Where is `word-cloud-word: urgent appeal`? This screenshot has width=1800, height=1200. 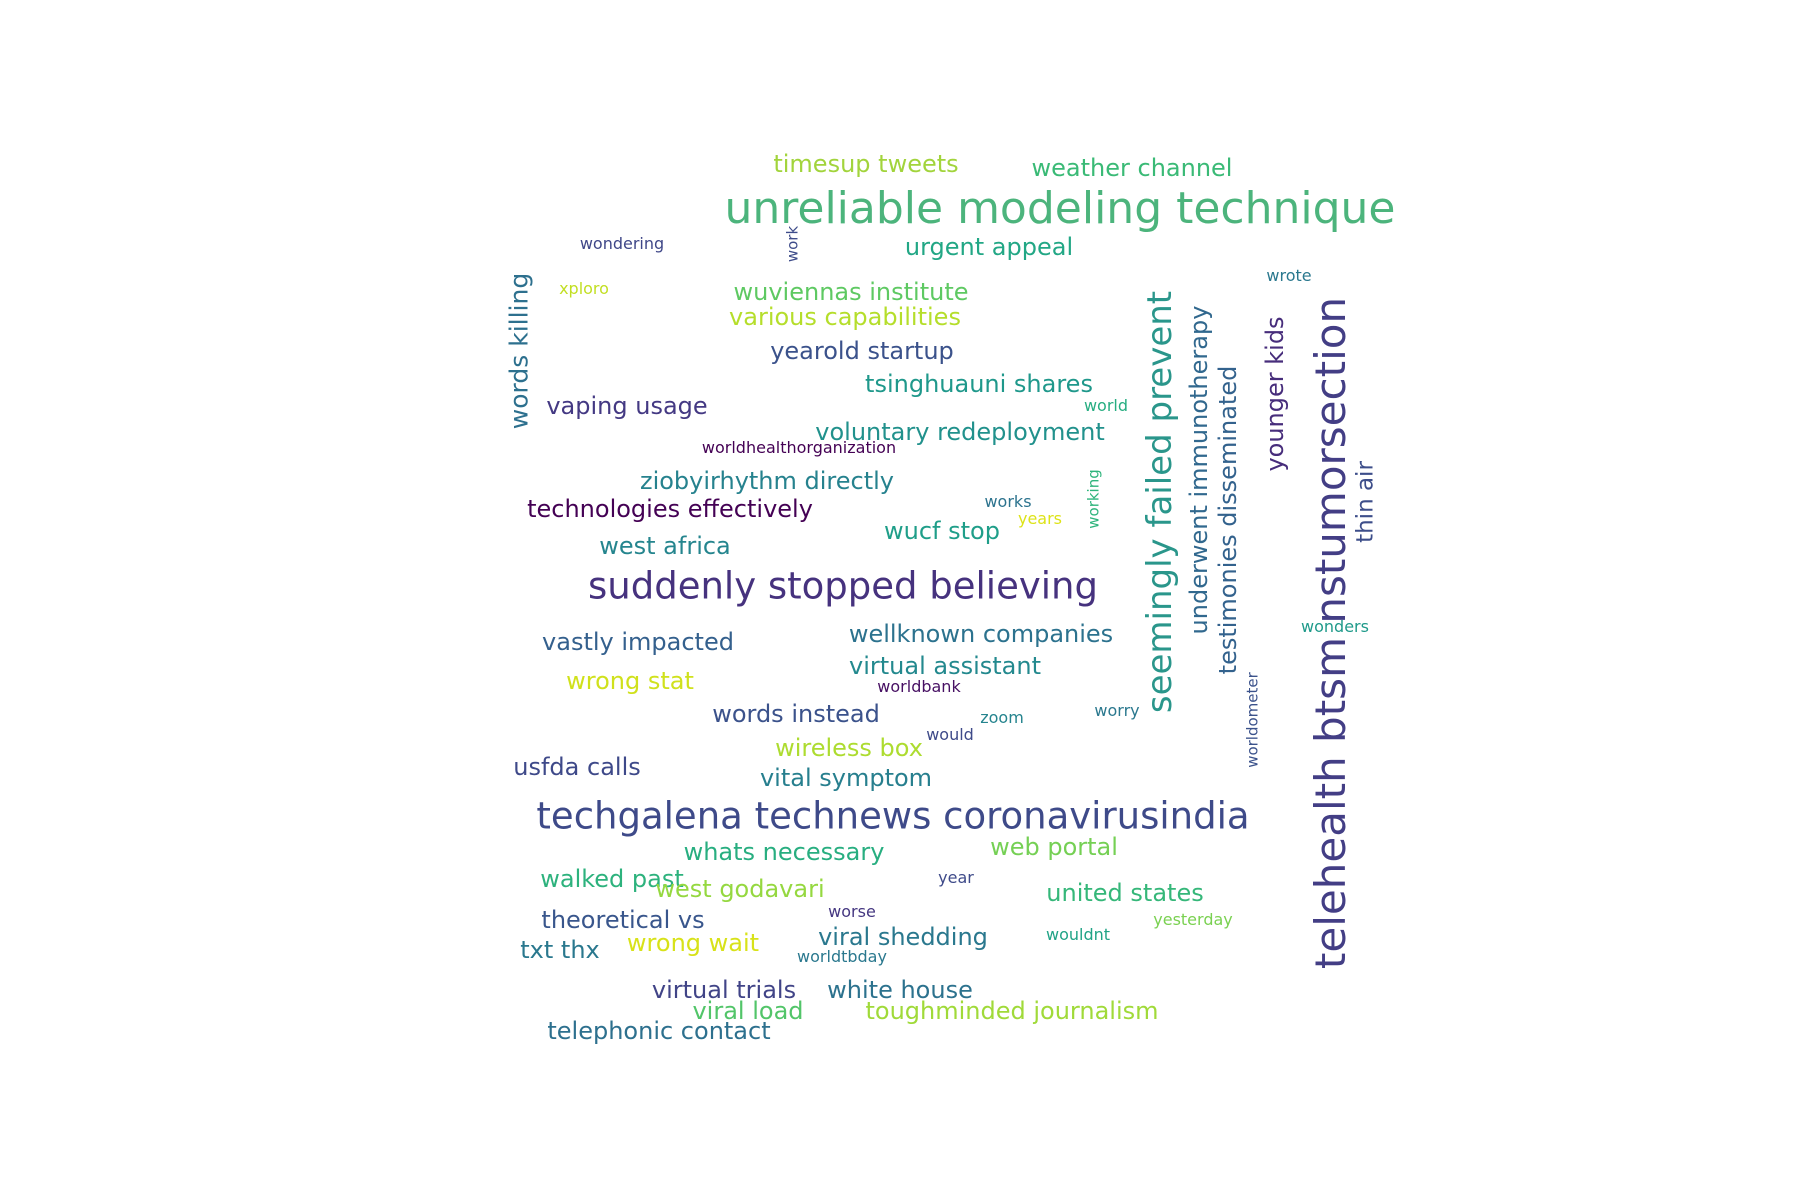 word-cloud-word: urgent appeal is located at coordinates (989, 247).